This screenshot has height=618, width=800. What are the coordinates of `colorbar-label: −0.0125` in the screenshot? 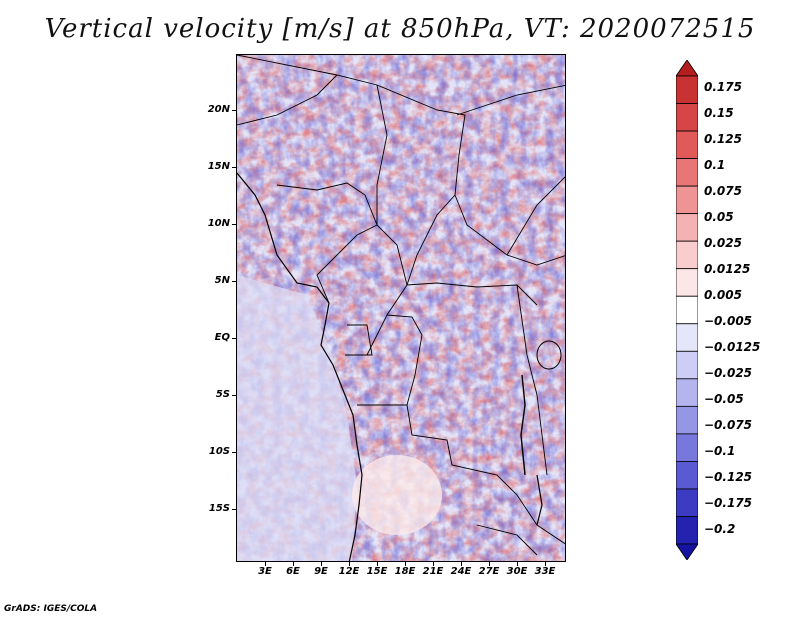 It's located at (732, 347).